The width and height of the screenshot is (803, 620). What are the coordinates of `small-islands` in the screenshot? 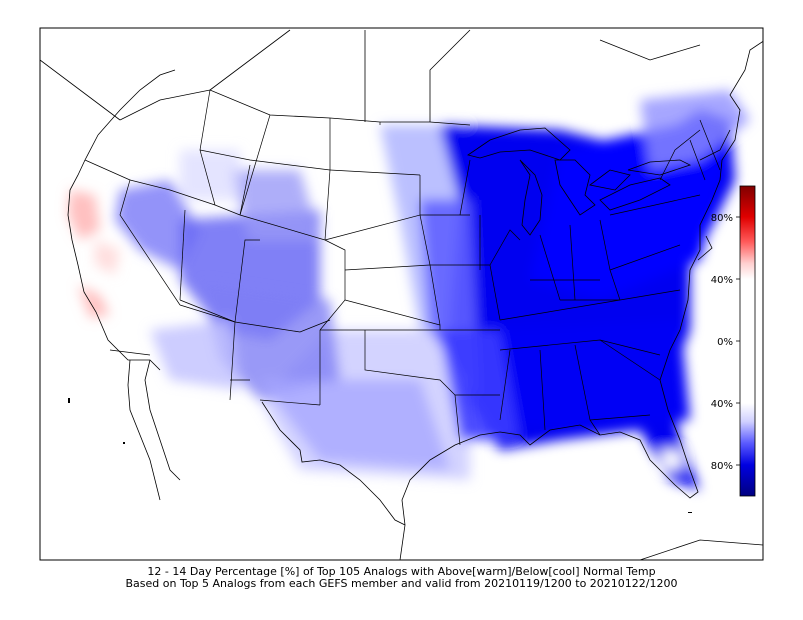 It's located at (380, 455).